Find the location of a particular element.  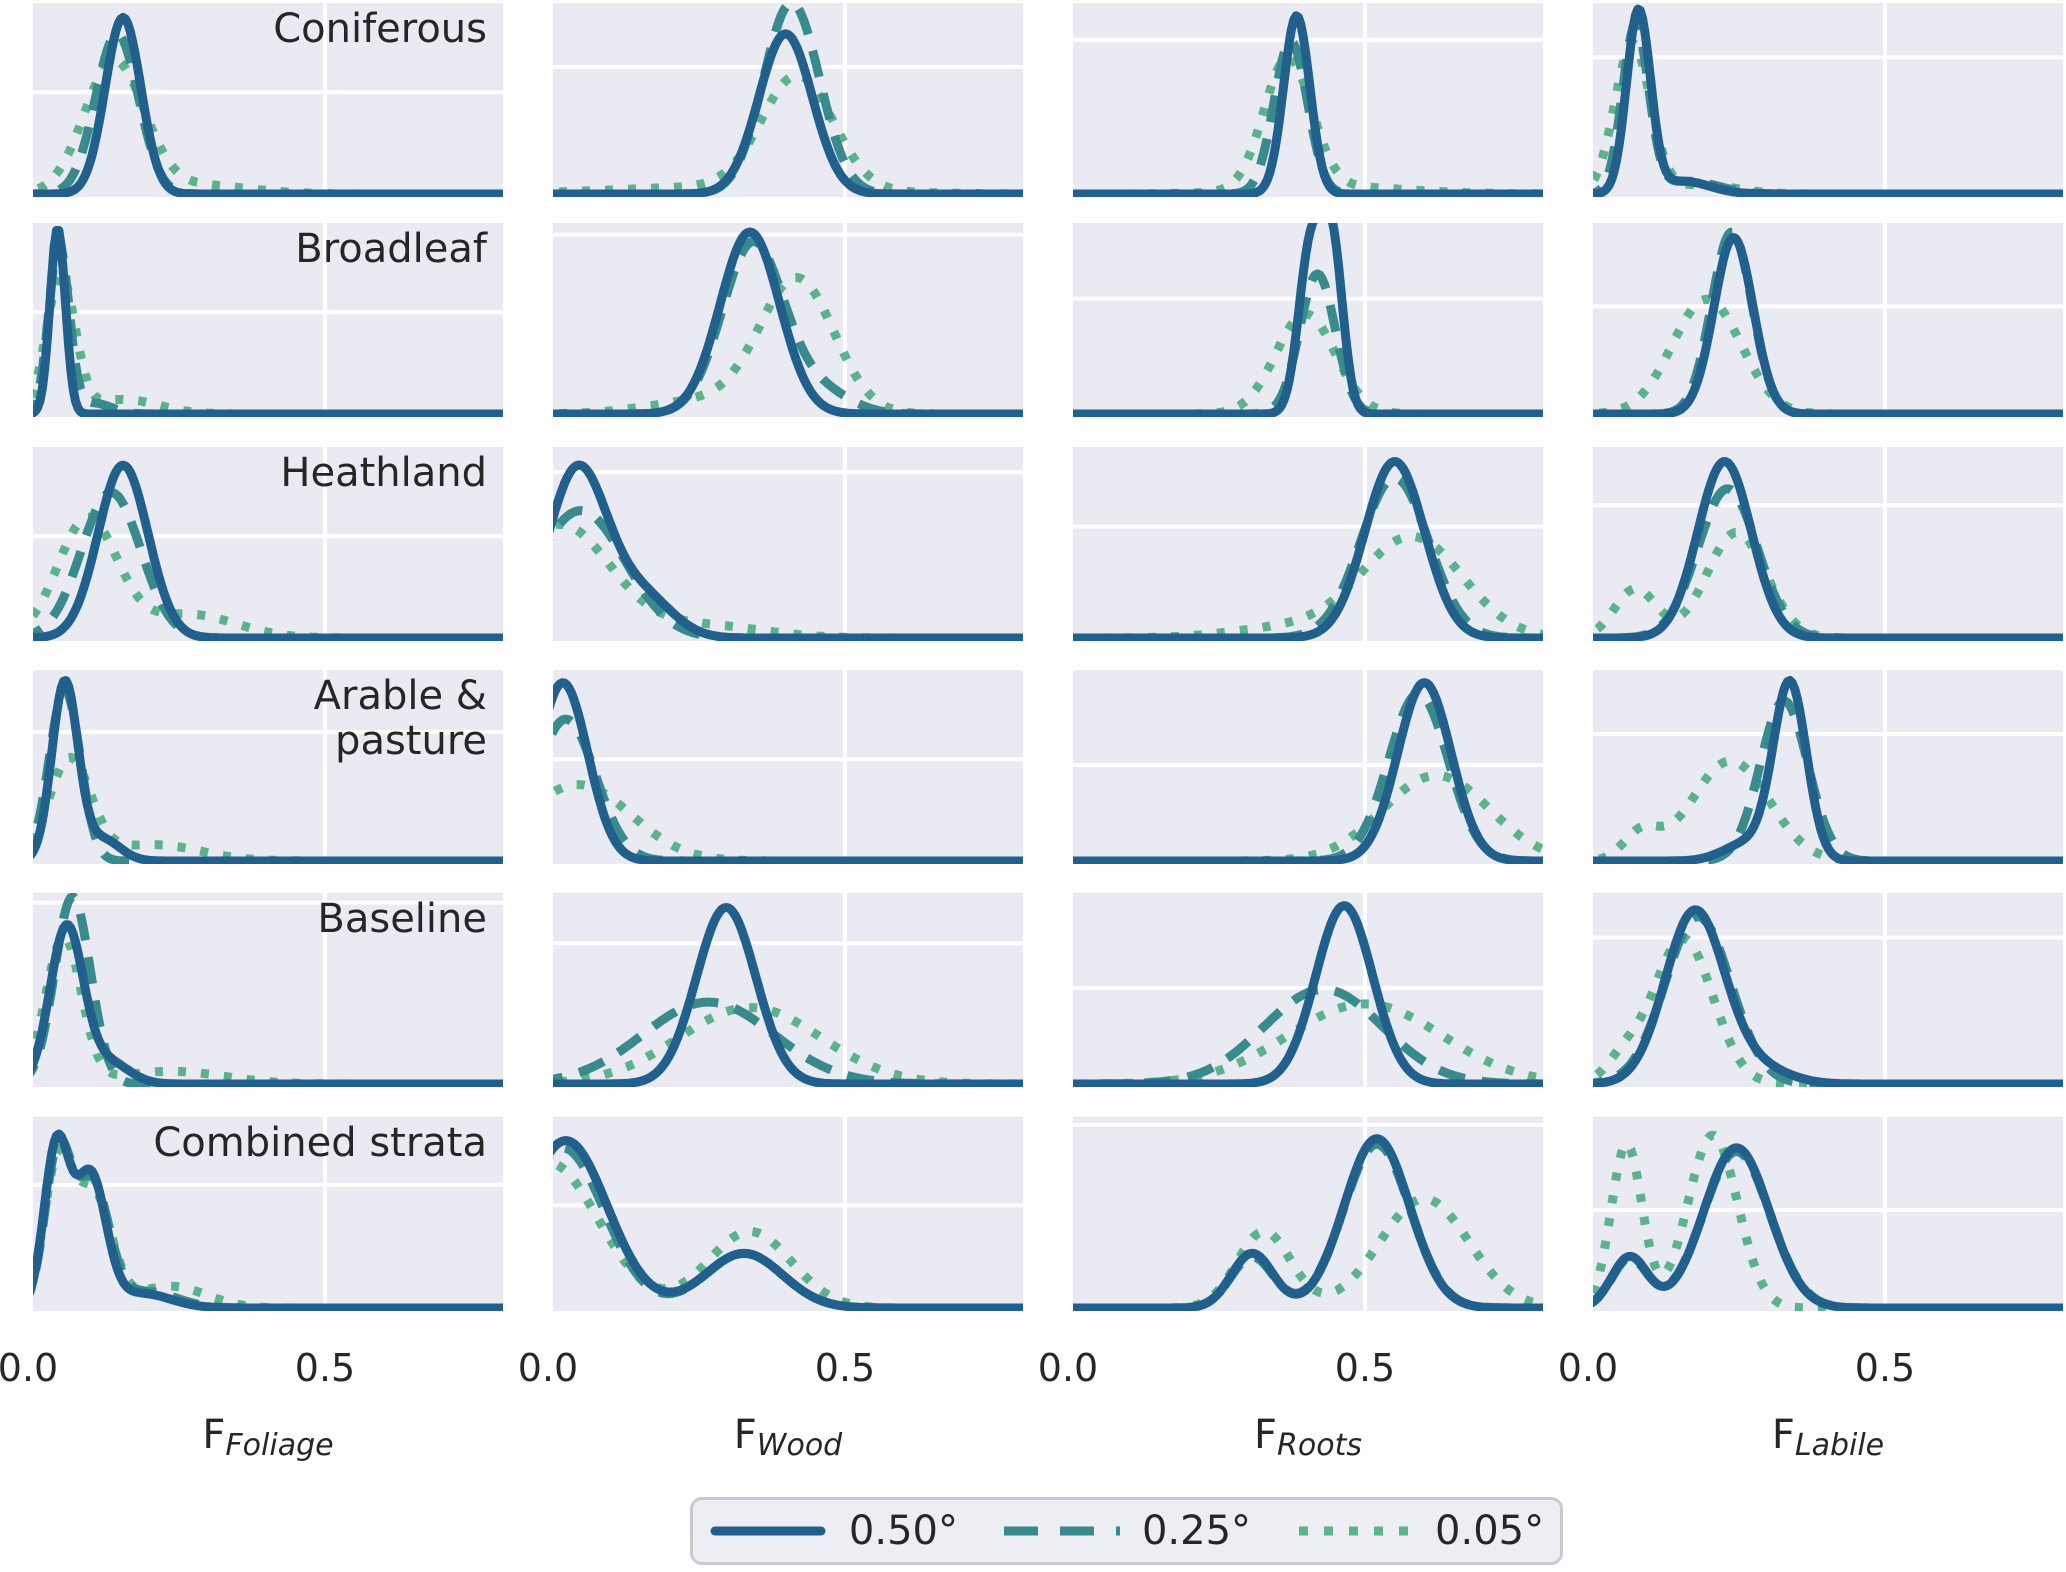

panel-combined-strata-f-labile is located at coordinates (1828, 1214).